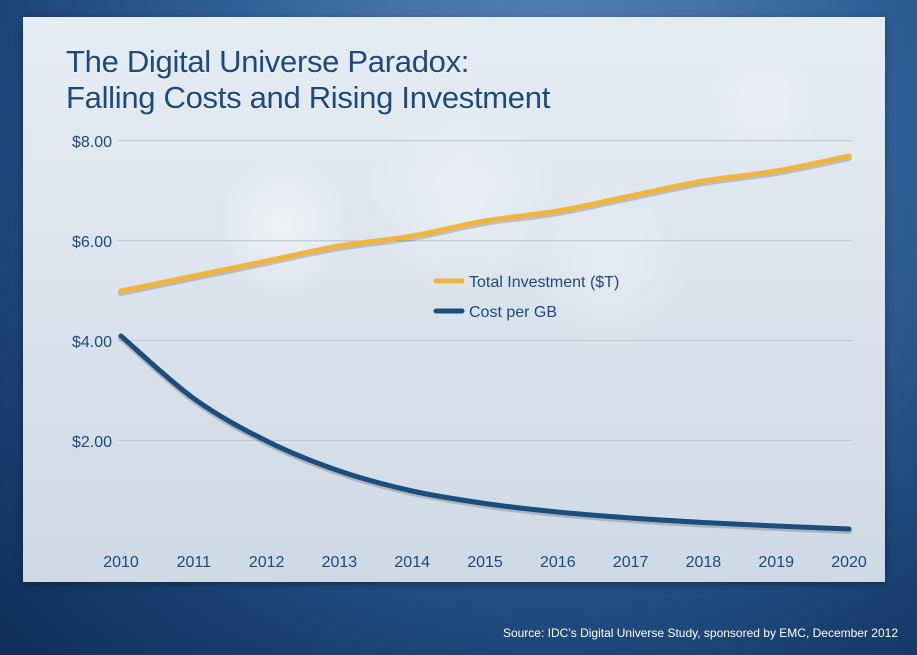  Describe the element at coordinates (631, 562) in the screenshot. I see `x-tick-label: 2017` at that location.